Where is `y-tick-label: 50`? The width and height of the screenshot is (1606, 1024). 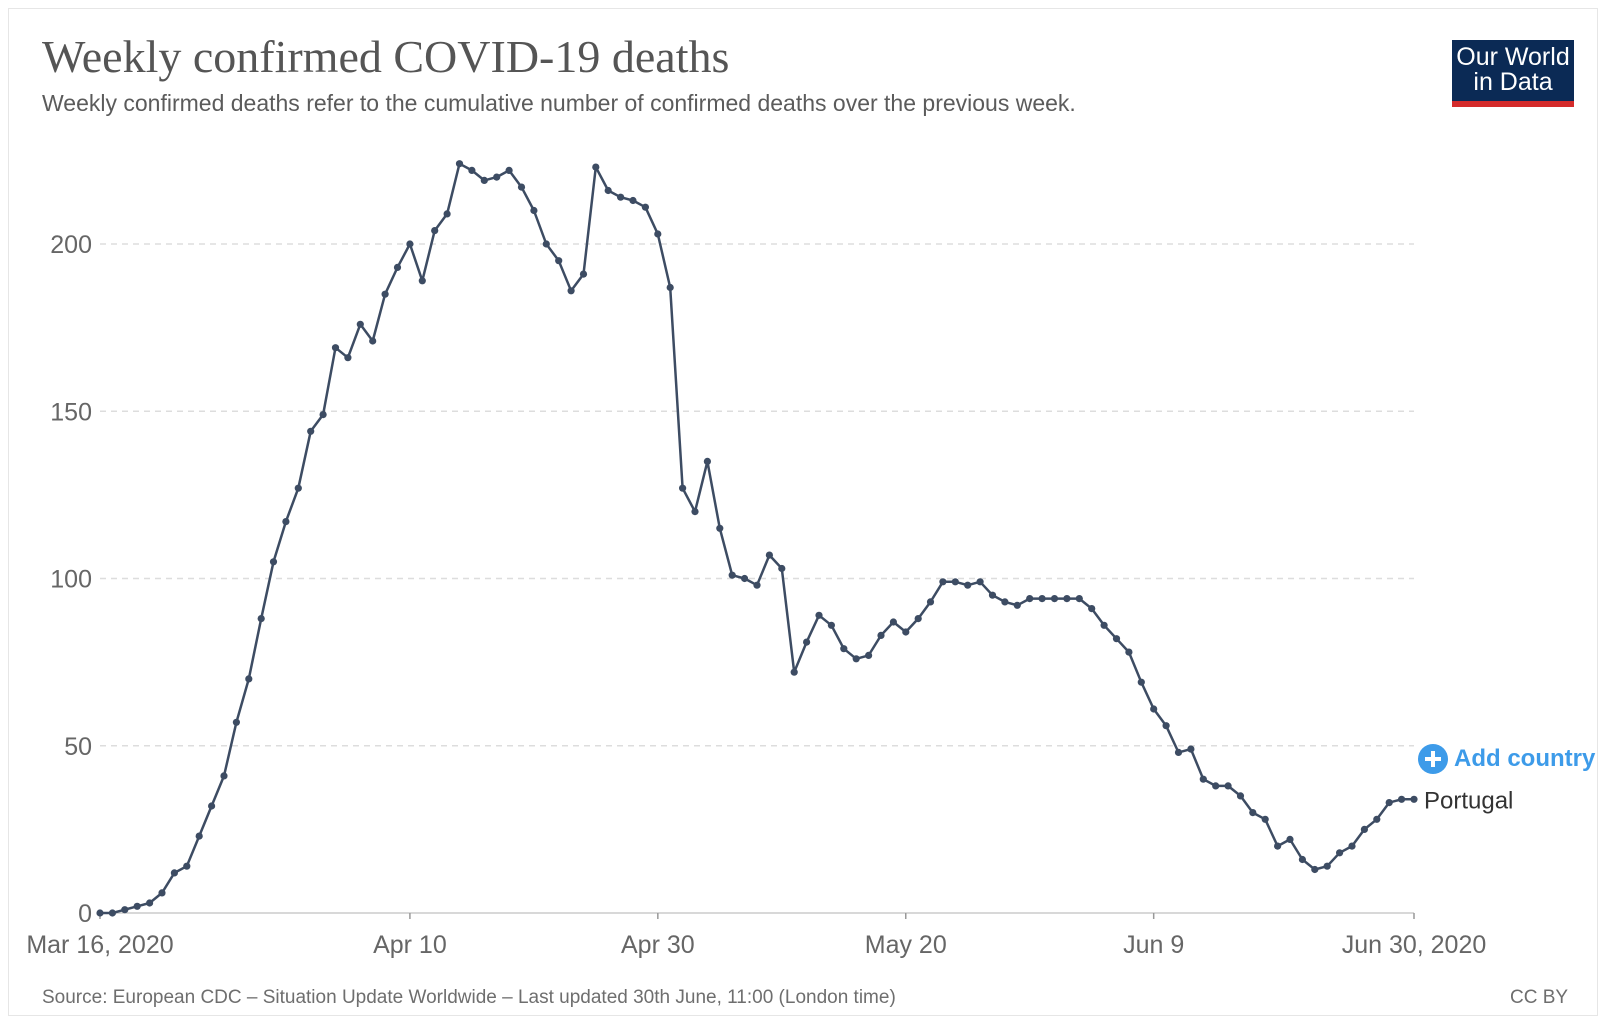 y-tick-label: 50 is located at coordinates (78, 747).